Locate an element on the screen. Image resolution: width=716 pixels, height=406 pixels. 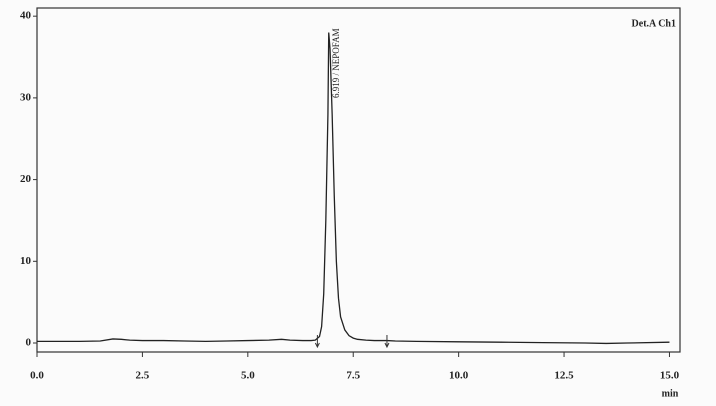
x-tick-label: 10.0 is located at coordinates (459, 376).